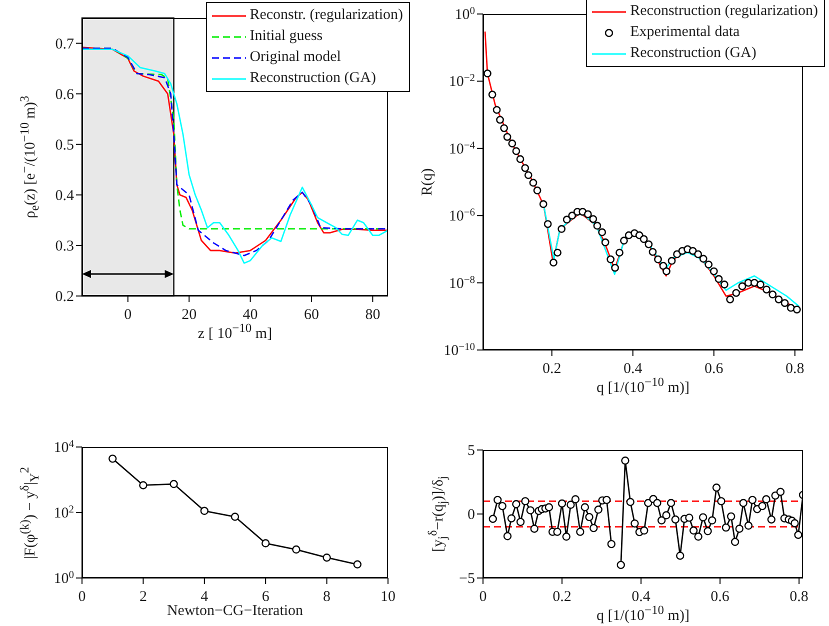  Describe the element at coordinates (64, 94) in the screenshot. I see `y-tick-label: 0.6` at that location.